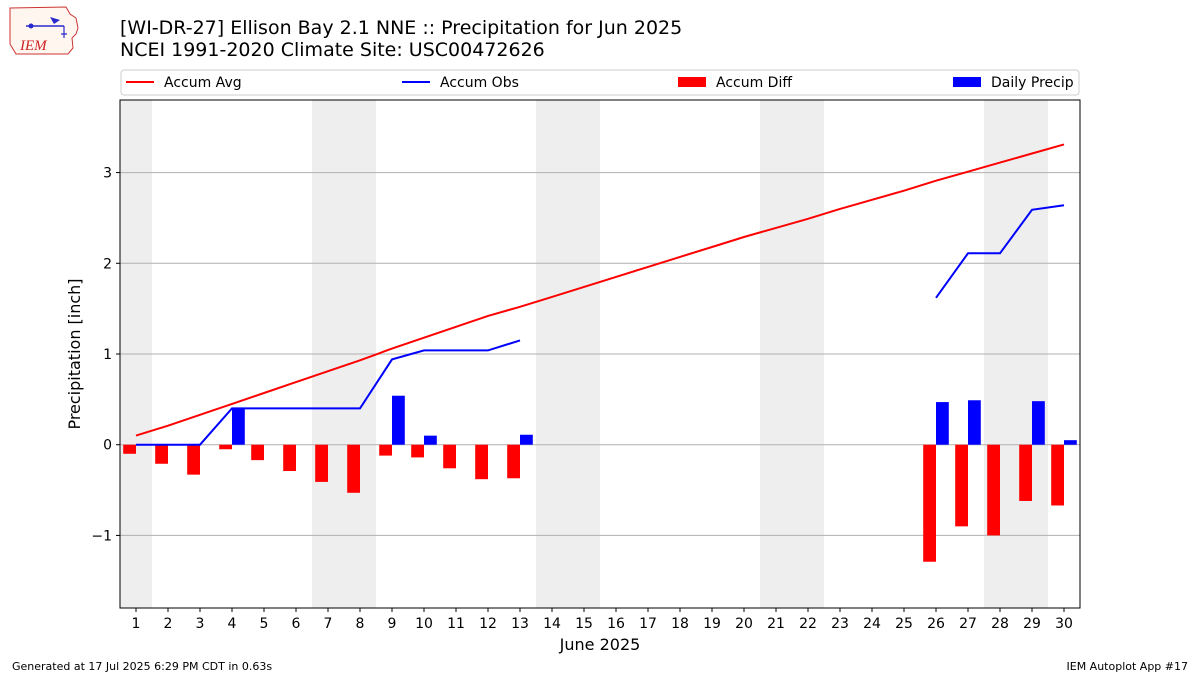  I want to click on x-tick-label: 12, so click(488, 624).